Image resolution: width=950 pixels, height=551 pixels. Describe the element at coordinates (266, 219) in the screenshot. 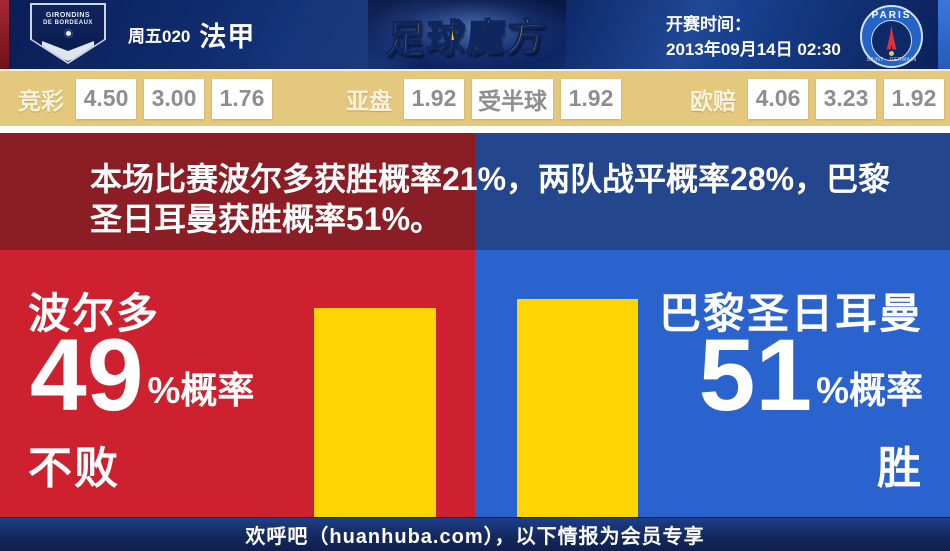

I see `probability-summary-line2: 圣日耳曼获胜概率51%。` at that location.